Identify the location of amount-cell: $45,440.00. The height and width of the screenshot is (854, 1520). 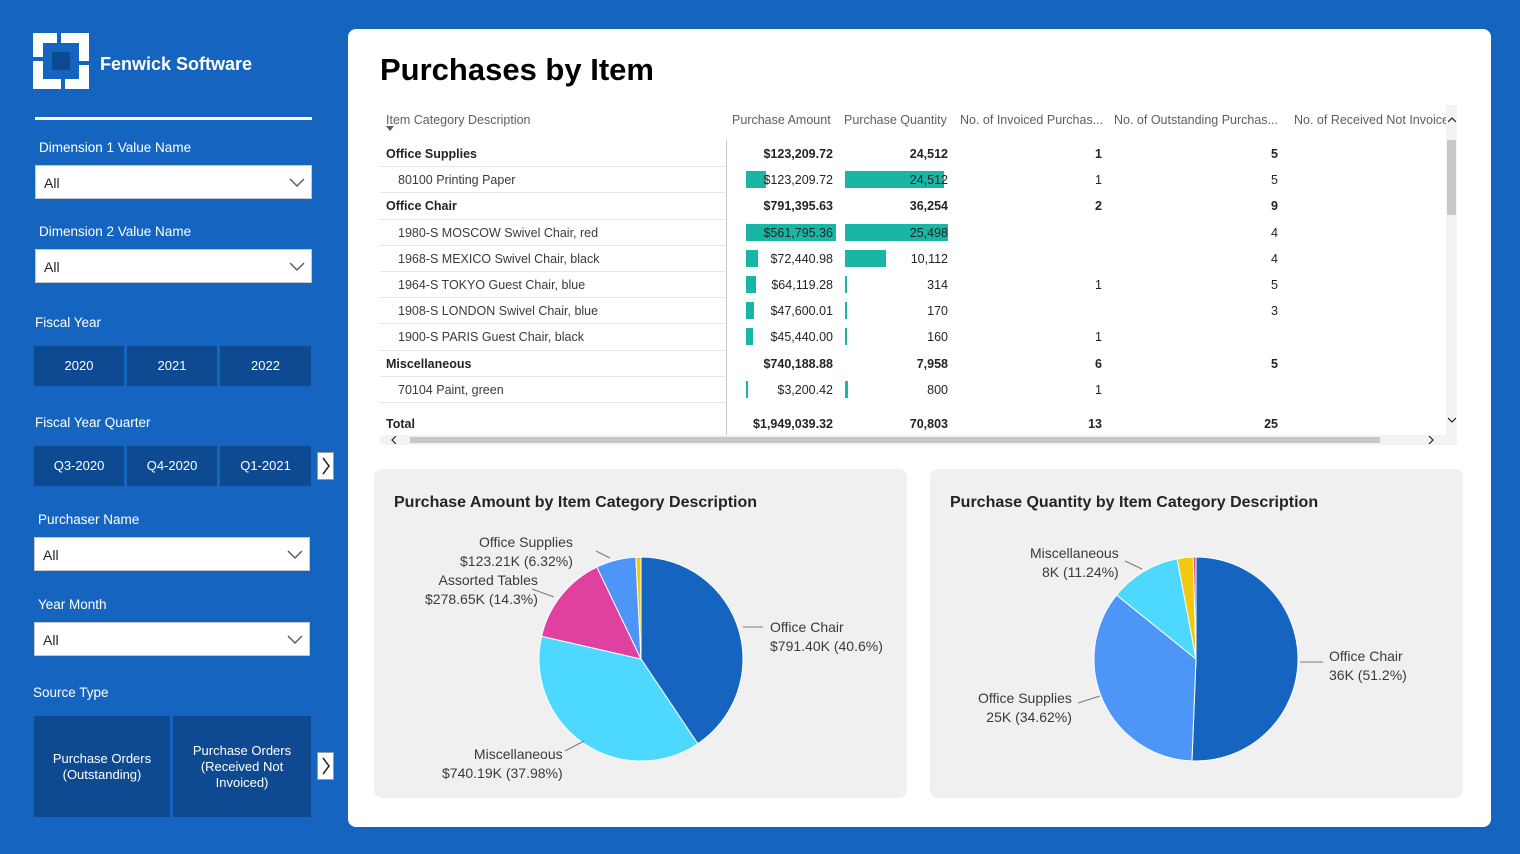
(801, 337).